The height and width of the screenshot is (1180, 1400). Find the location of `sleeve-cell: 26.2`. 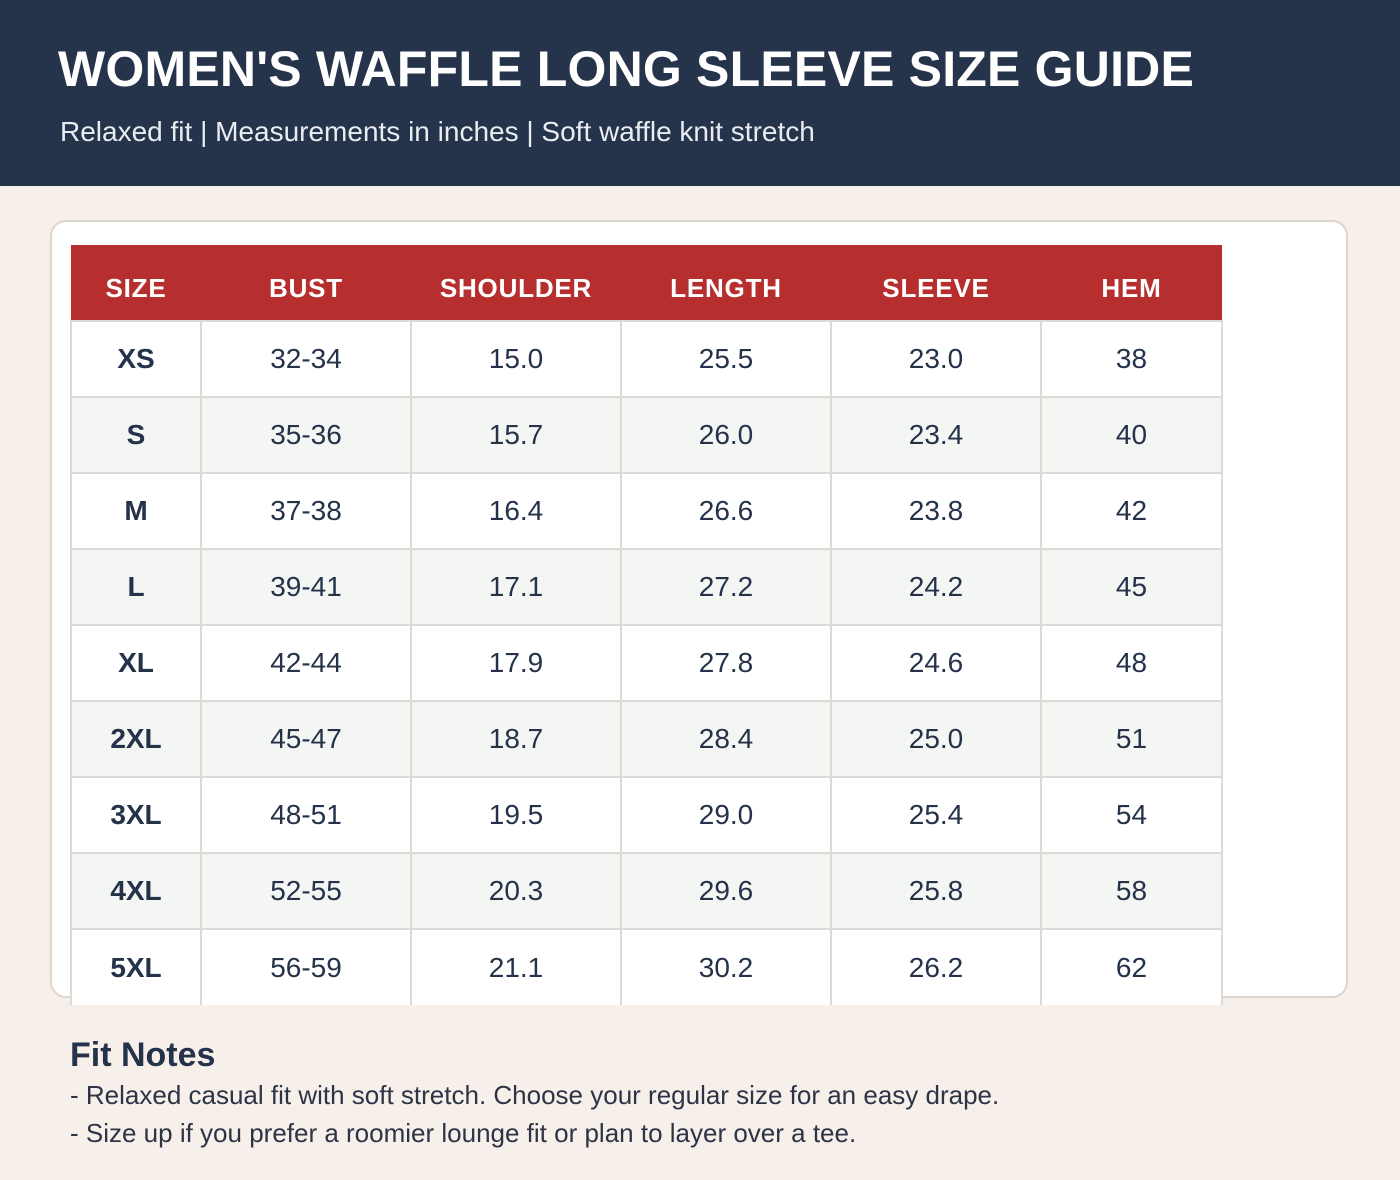

sleeve-cell: 26.2 is located at coordinates (936, 966).